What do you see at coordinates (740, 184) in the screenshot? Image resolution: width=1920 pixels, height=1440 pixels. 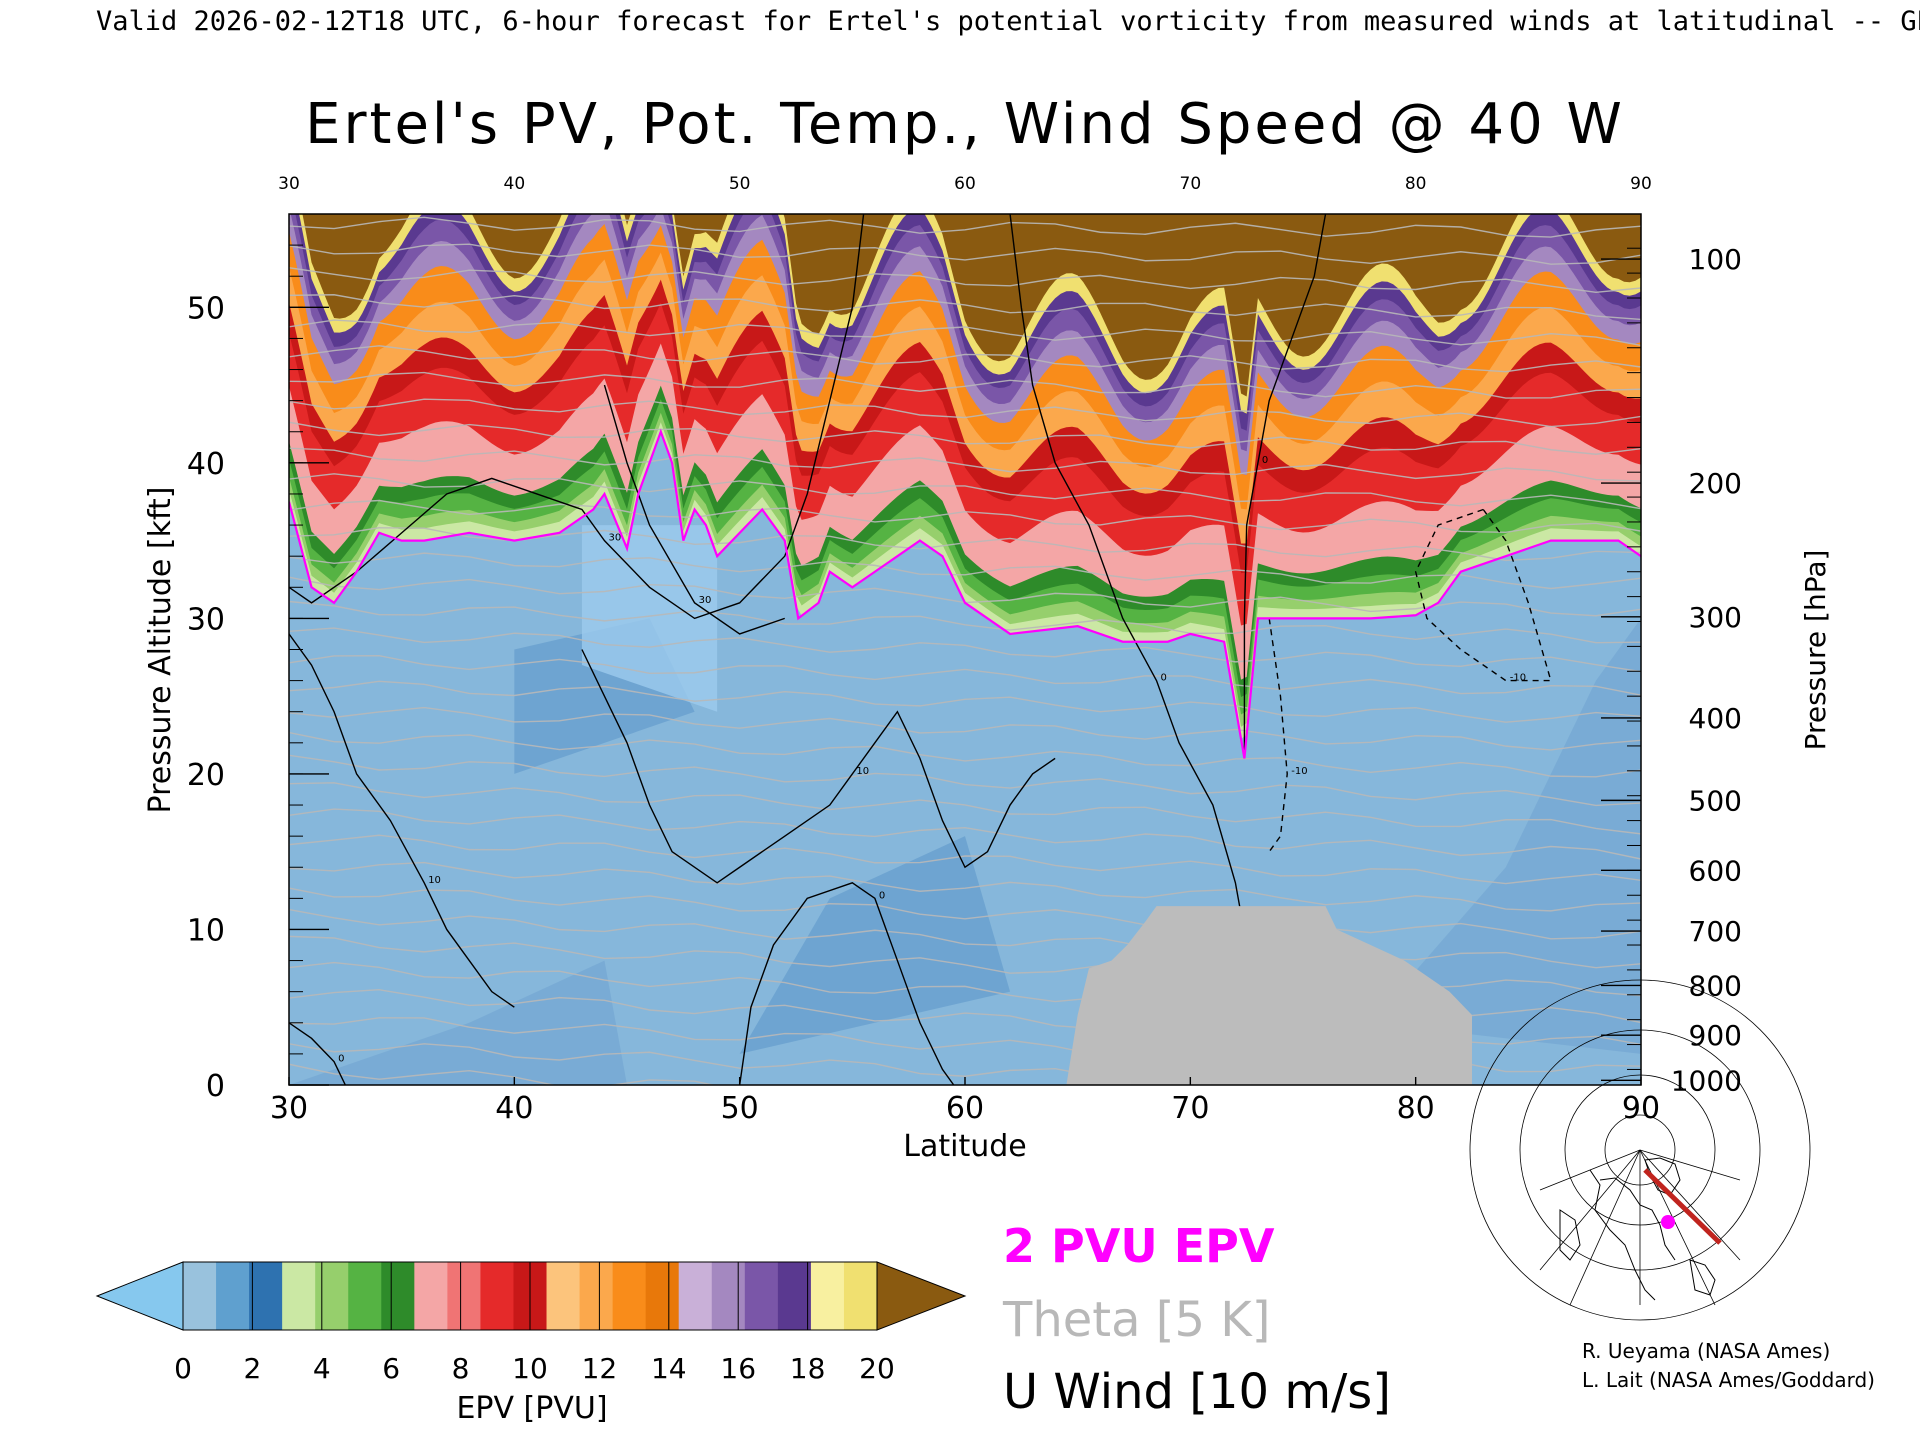 I see `top-tick-label: 50` at bounding box center [740, 184].